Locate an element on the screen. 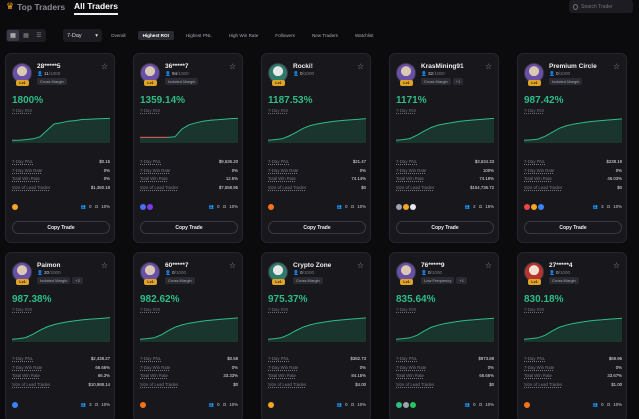 This screenshot has height=419, width=639. sort-overall: Overall is located at coordinates (118, 35).